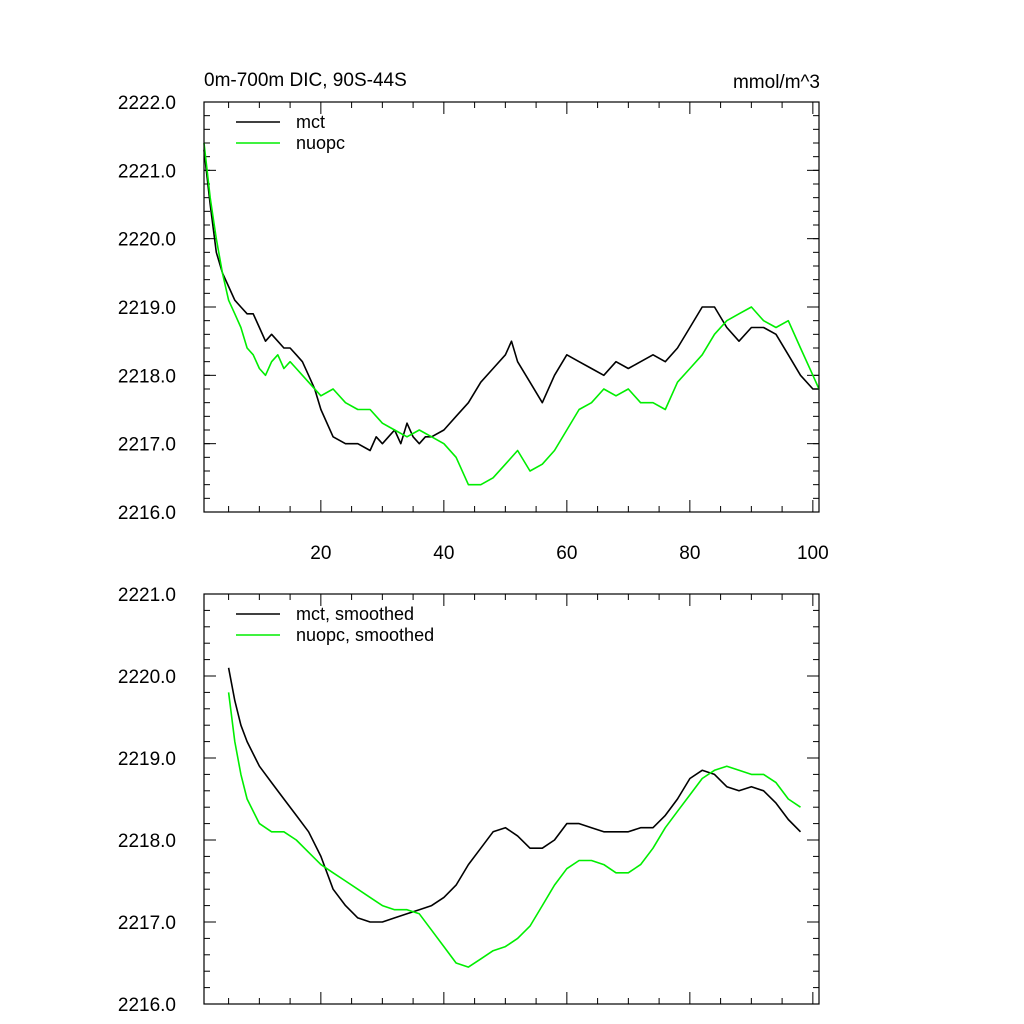  I want to click on x-tick-label: 60, so click(566, 553).